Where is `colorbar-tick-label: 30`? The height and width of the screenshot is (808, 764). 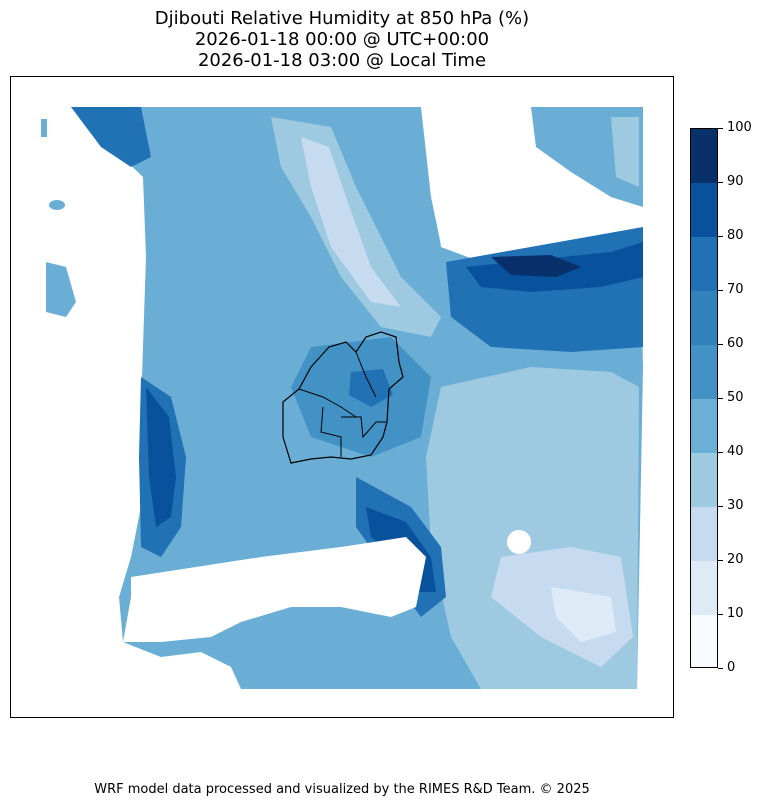
colorbar-tick-label: 30 is located at coordinates (735, 505).